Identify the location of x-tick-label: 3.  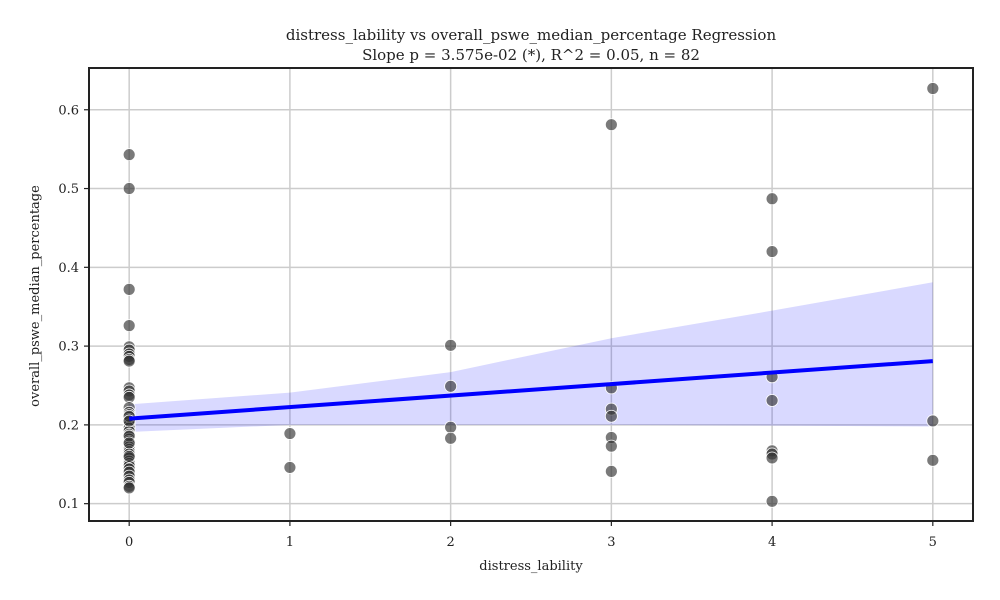
(611, 542).